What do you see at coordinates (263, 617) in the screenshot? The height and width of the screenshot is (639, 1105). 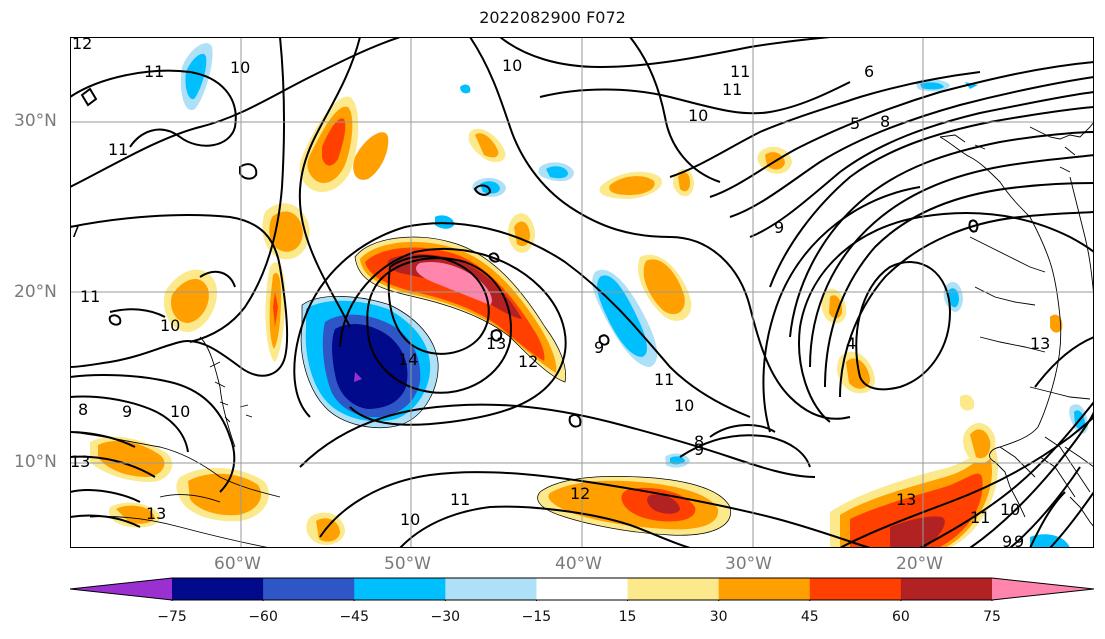 I see `colorbar-tick-label: −60` at bounding box center [263, 617].